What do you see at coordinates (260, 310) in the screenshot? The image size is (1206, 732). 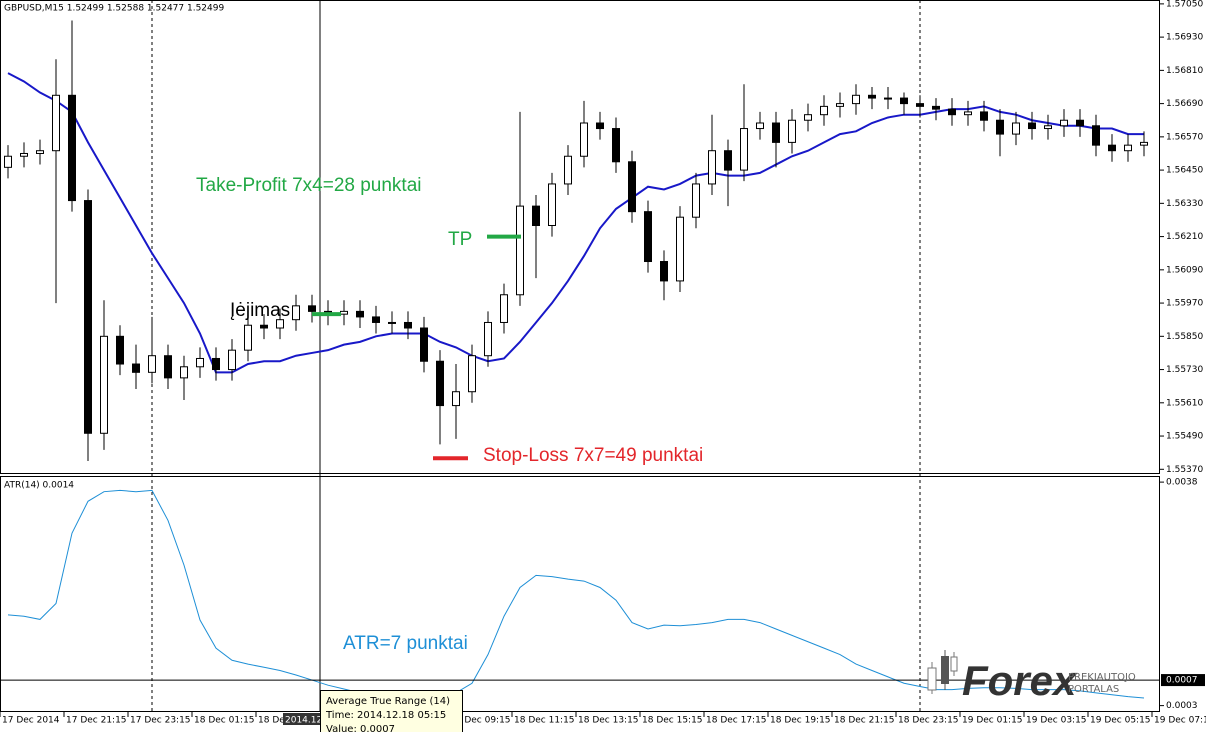 I see `annotation: Įėjimas` at bounding box center [260, 310].